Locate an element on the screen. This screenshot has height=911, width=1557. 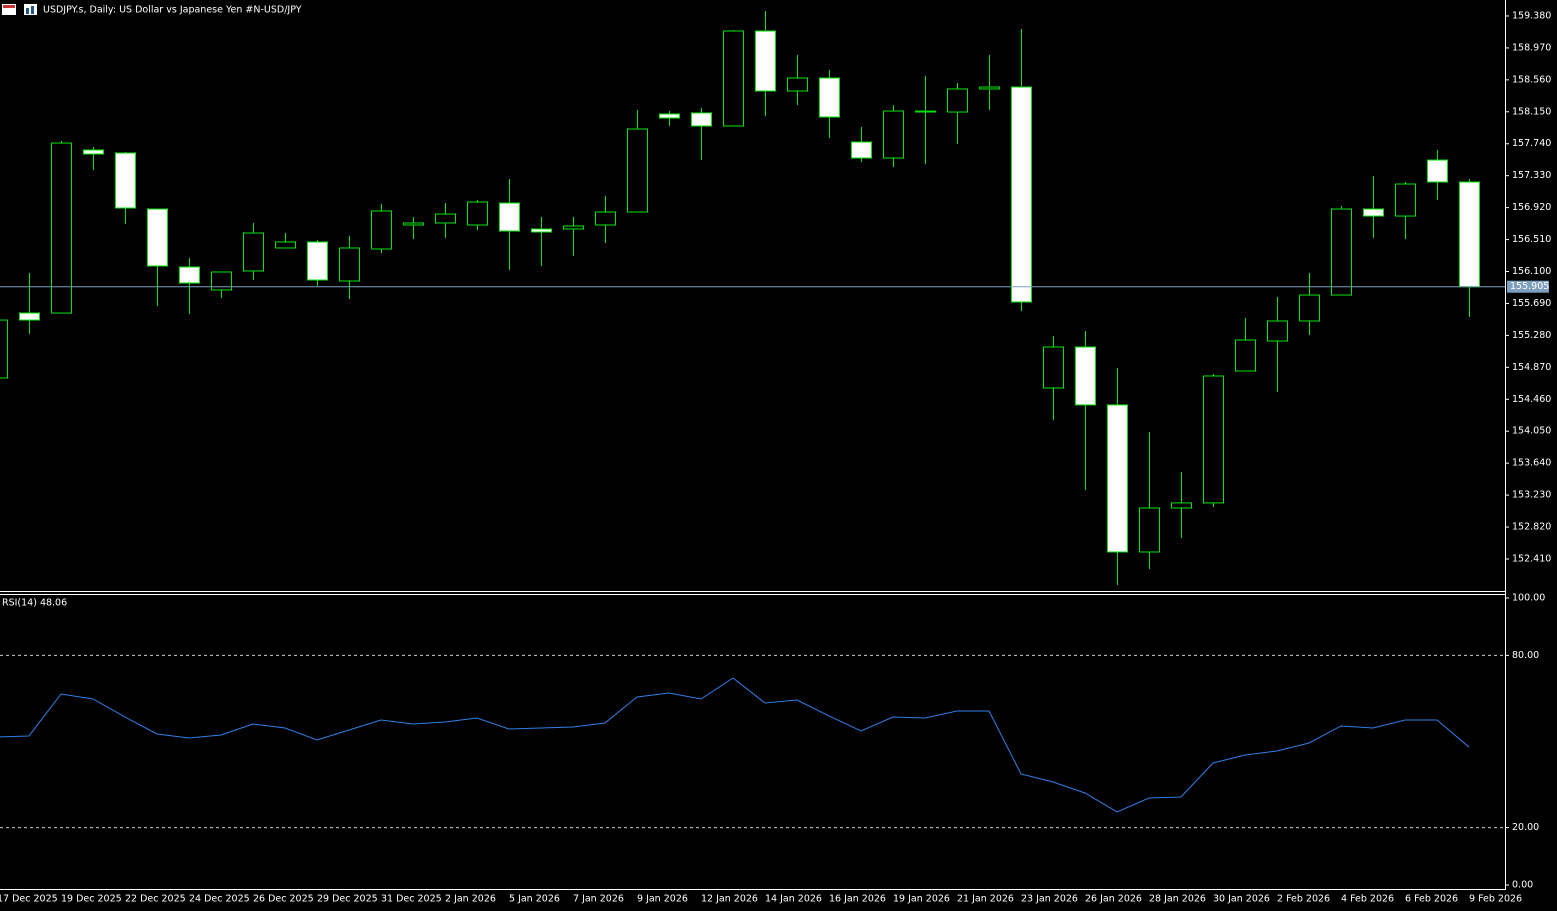
x-tick-label: 17 Dec 2025 is located at coordinates (29, 899).